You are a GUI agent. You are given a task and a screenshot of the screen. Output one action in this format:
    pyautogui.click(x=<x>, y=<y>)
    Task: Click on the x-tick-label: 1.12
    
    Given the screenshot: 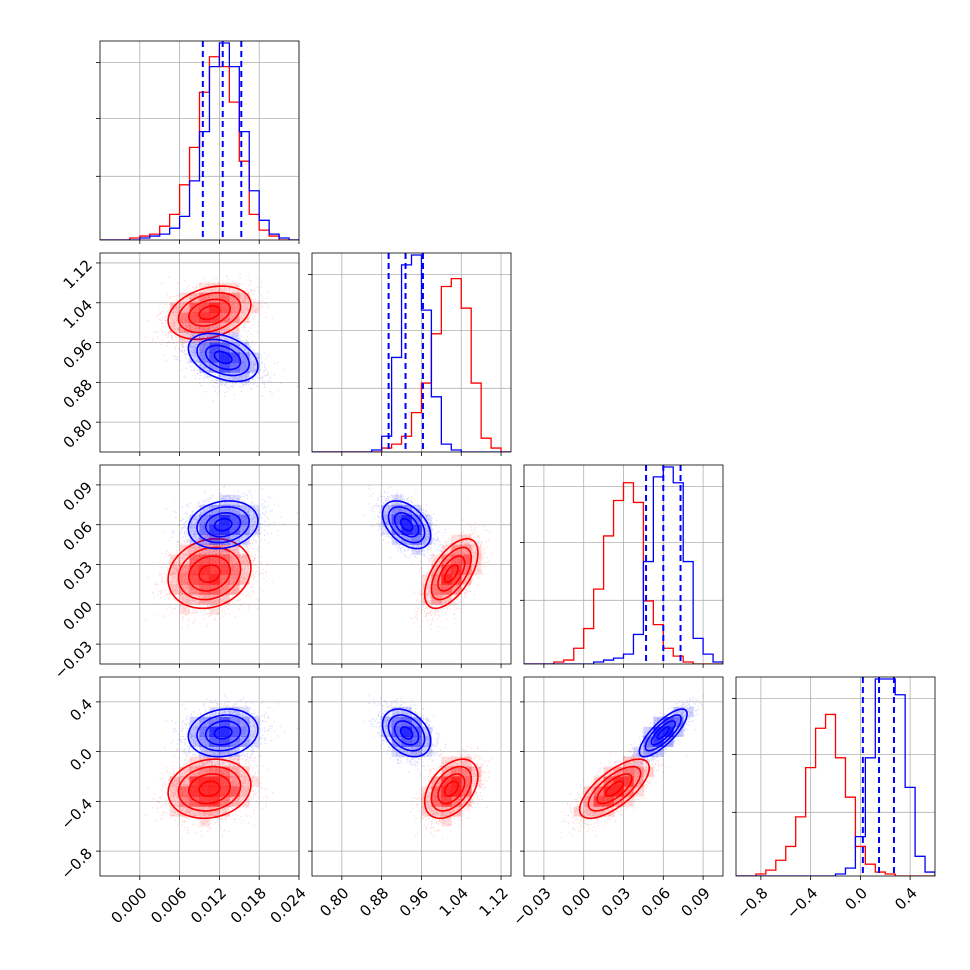 What is the action you would take?
    pyautogui.click(x=493, y=902)
    